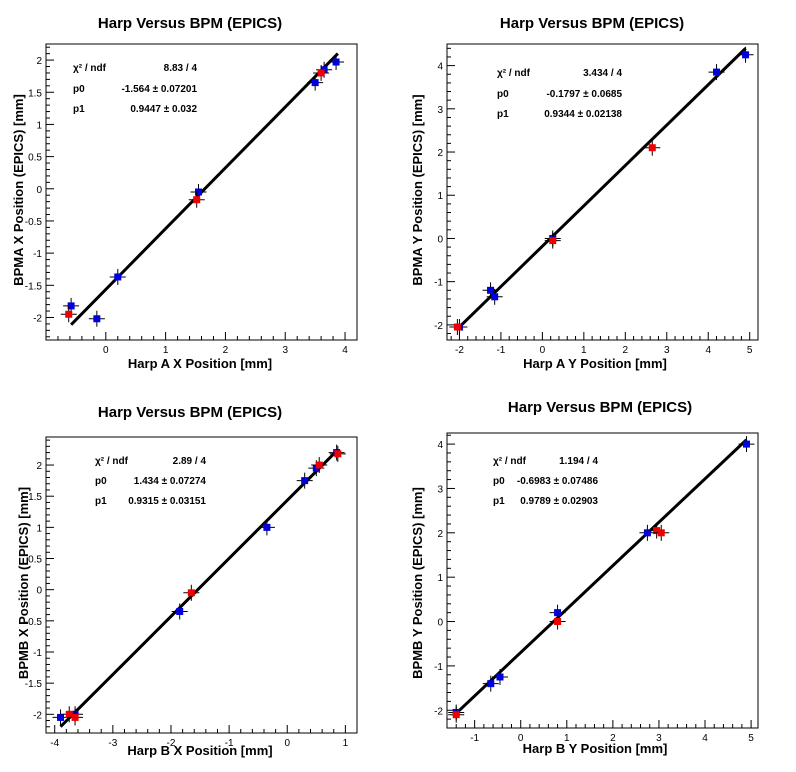 The height and width of the screenshot is (772, 796). I want to click on y-axis-label: BPMB Y Position (EPICS) [mm], so click(417, 583).